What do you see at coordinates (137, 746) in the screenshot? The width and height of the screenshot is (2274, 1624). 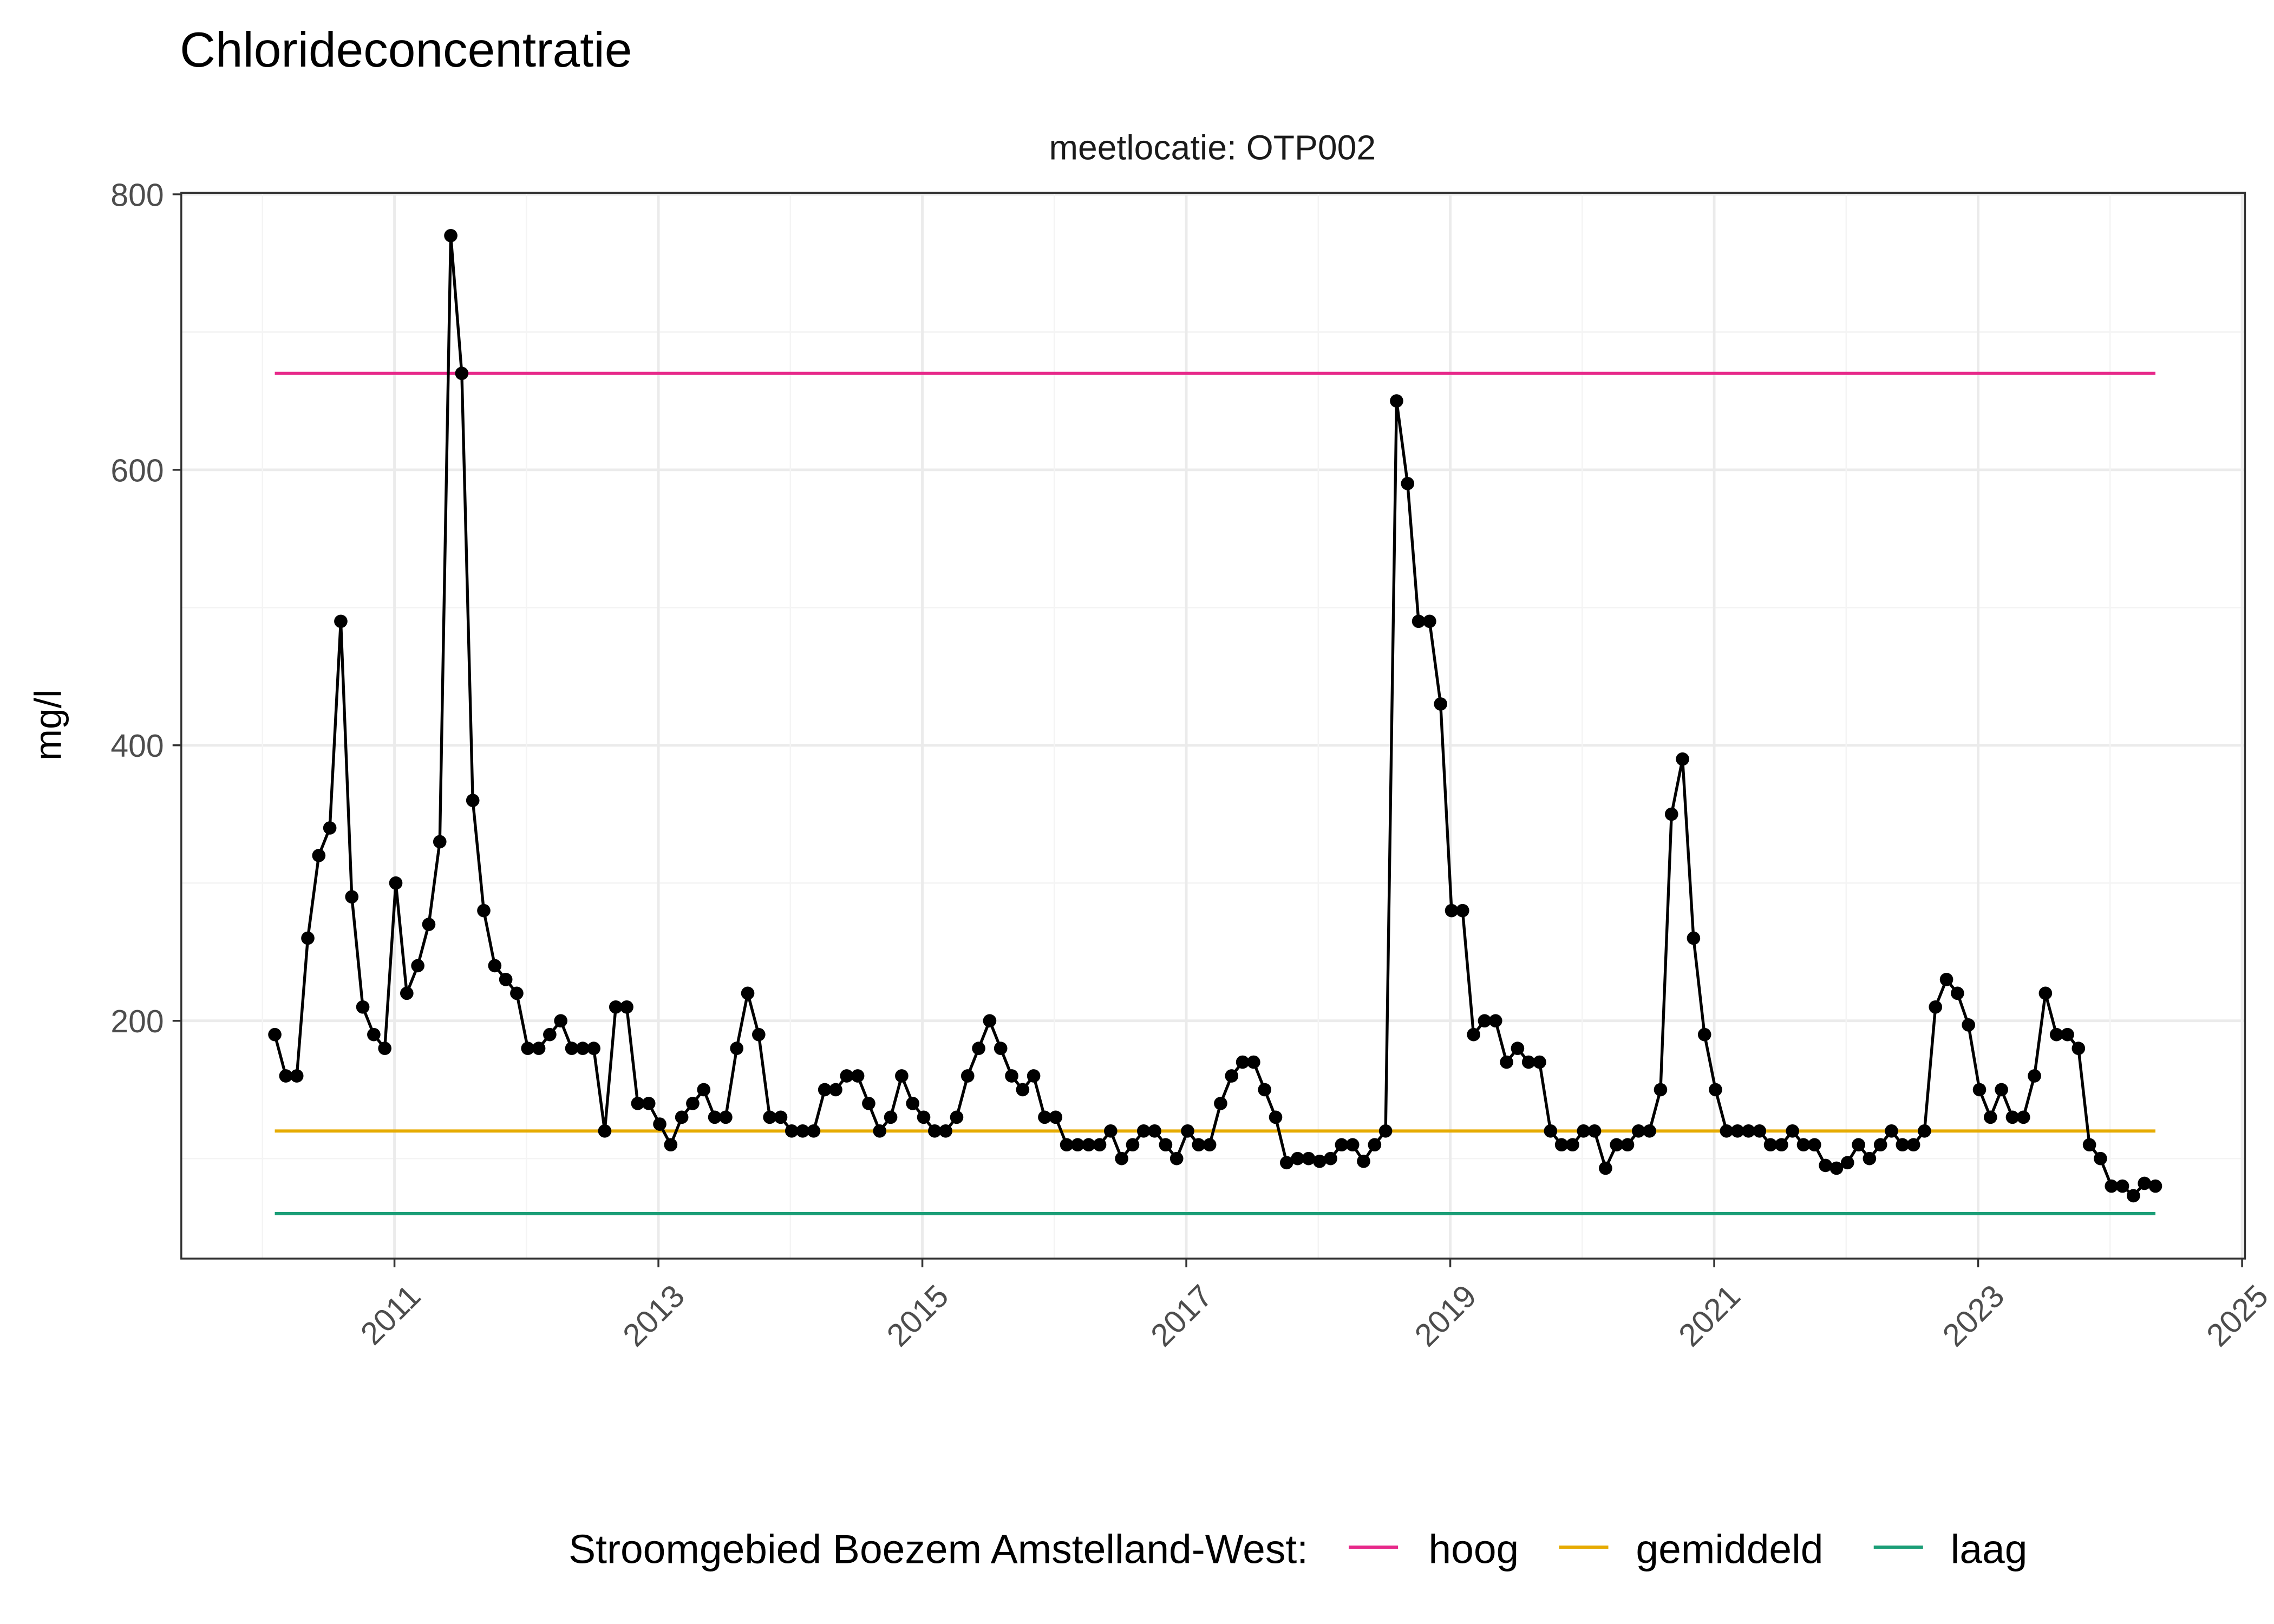 I see `y-tick-label: 400` at bounding box center [137, 746].